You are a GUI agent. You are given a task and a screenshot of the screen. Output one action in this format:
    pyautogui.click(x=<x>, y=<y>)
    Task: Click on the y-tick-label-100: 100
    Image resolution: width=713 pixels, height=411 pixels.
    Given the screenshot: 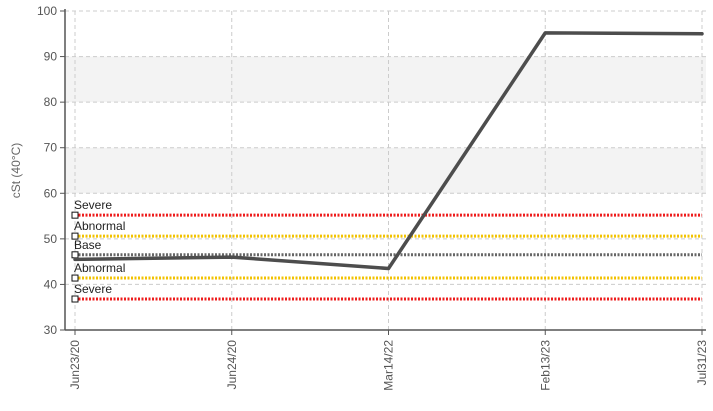 What is the action you would take?
    pyautogui.click(x=47, y=11)
    